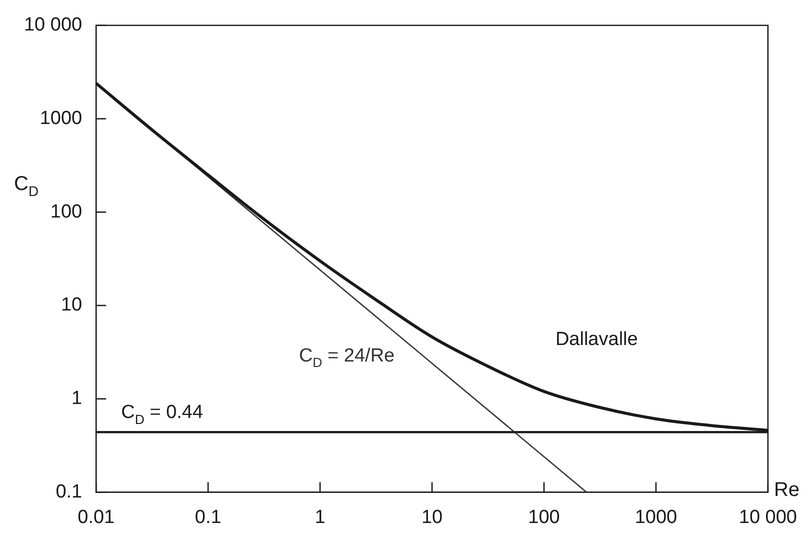 The height and width of the screenshot is (549, 811). What do you see at coordinates (53, 25) in the screenshot?
I see `y-tick-label: 10 000` at bounding box center [53, 25].